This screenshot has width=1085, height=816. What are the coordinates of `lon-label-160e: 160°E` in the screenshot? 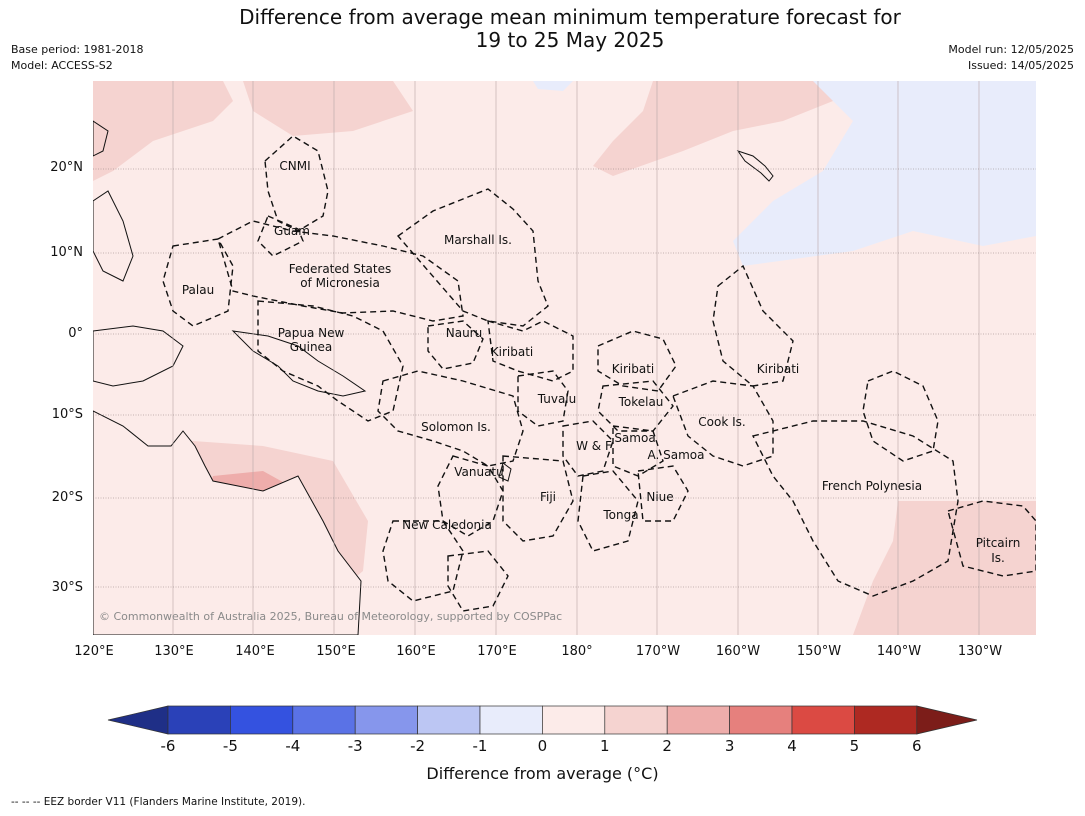 It's located at (416, 651).